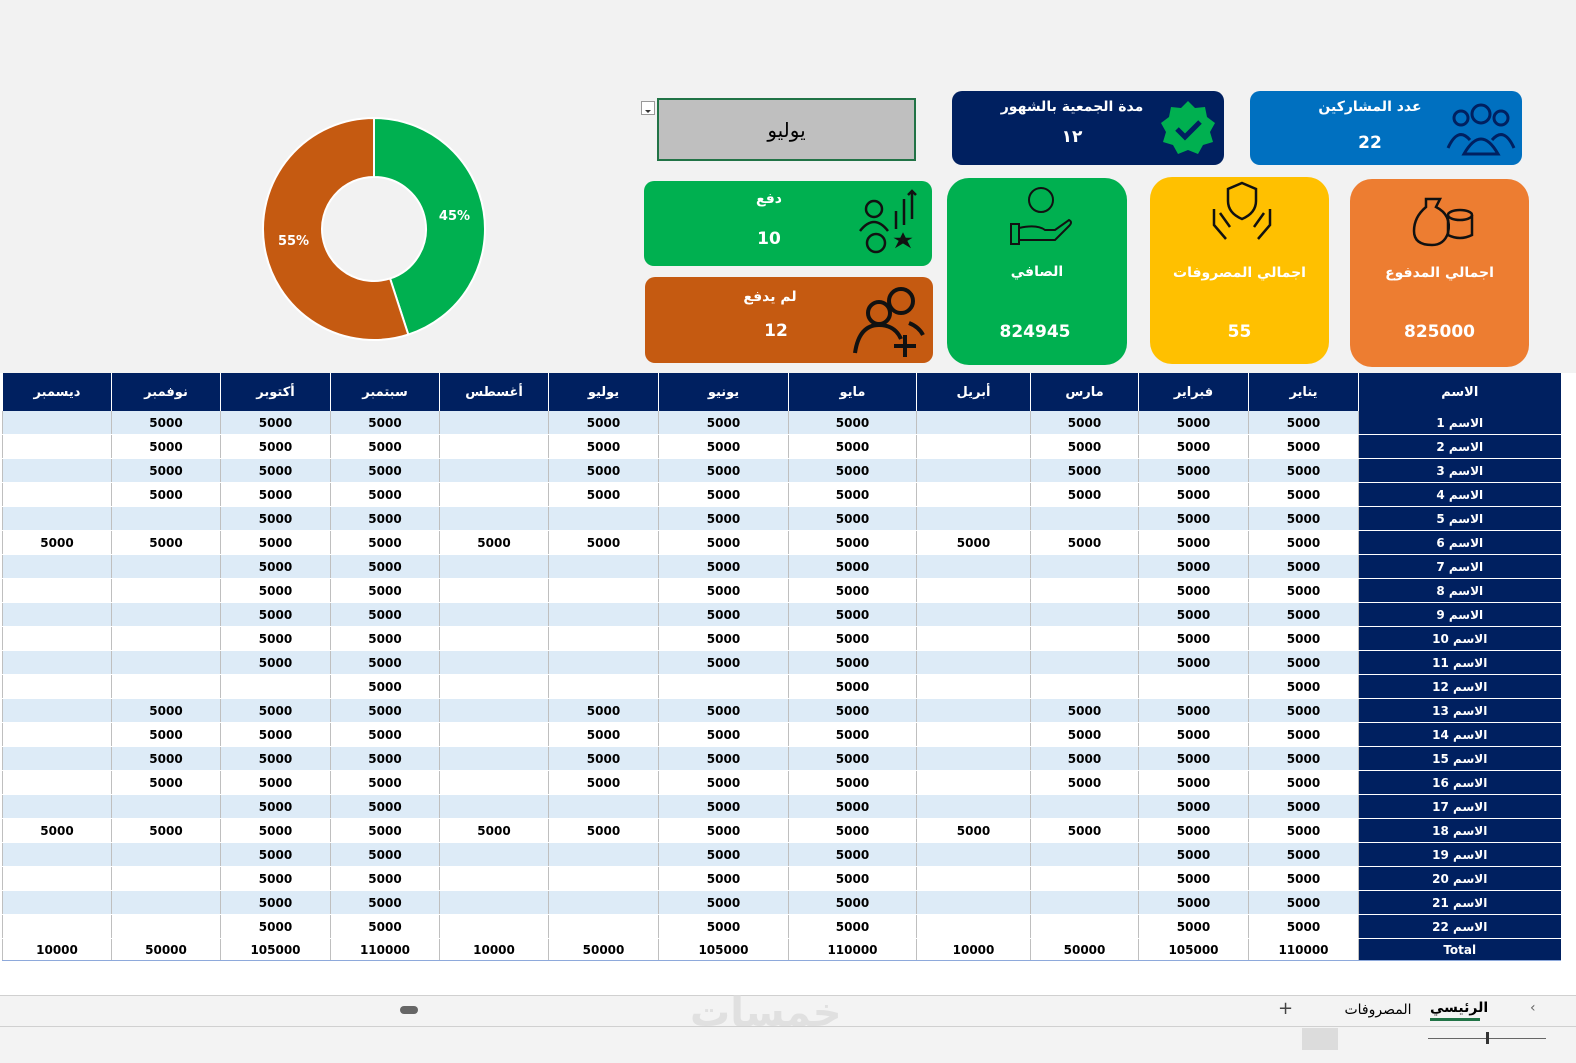  What do you see at coordinates (766, 1013) in the screenshot?
I see `watermark: خمسات` at bounding box center [766, 1013].